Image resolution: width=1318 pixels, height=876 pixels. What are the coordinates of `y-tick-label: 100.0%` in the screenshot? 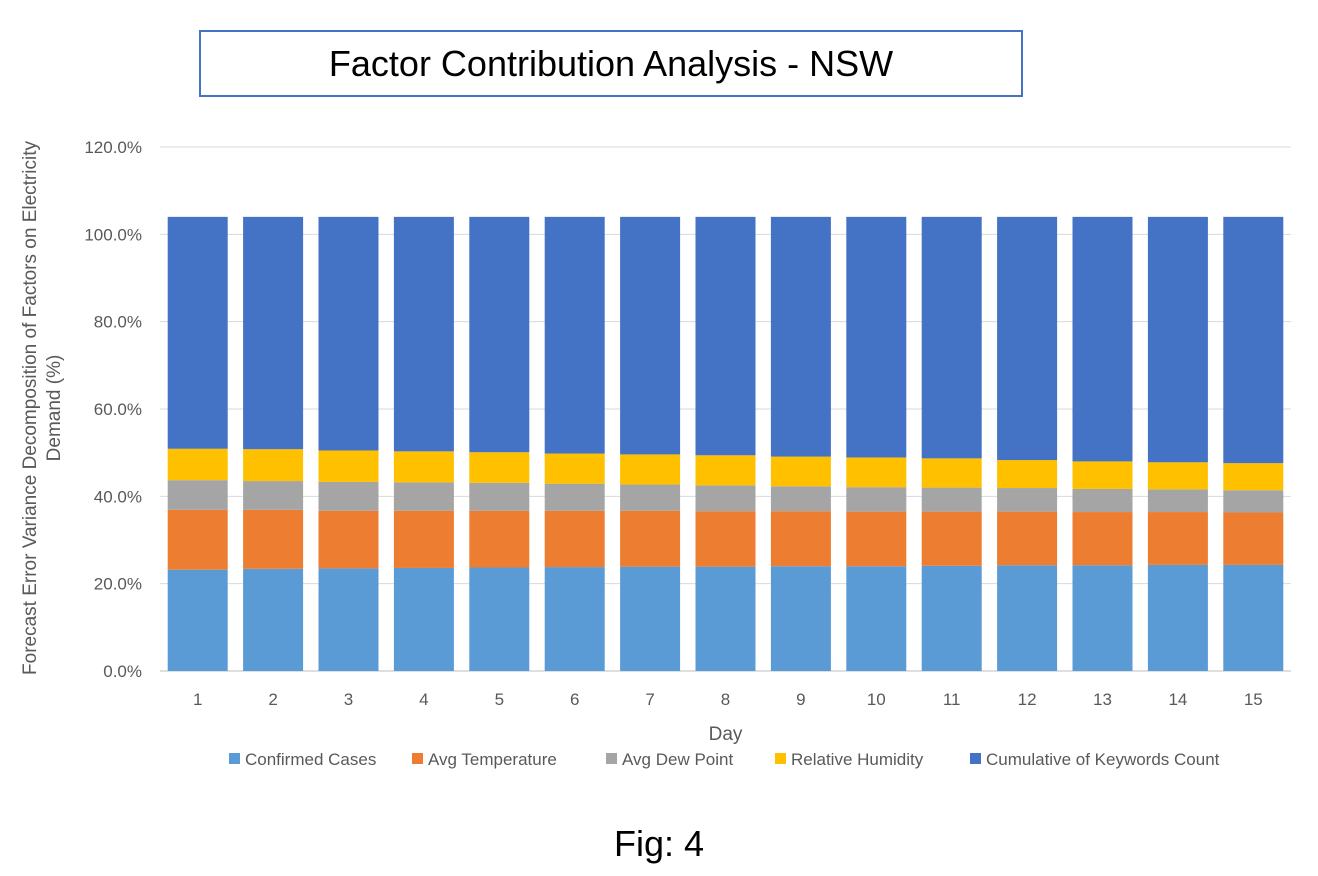 It's located at (113, 234).